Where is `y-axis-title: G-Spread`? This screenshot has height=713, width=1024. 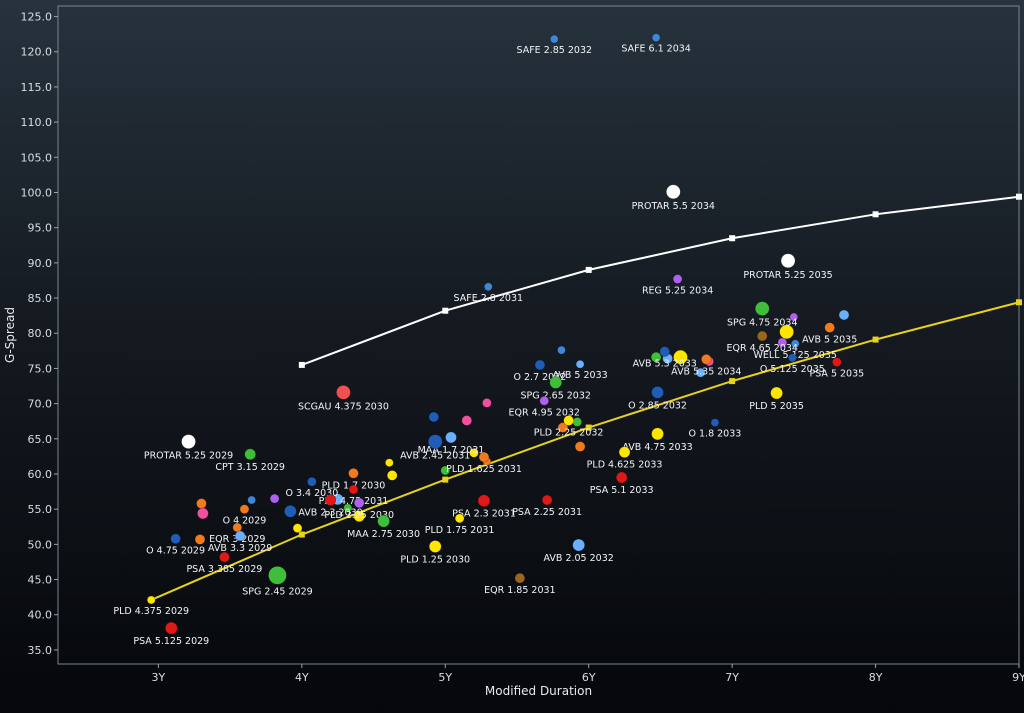
y-axis-title: G-Spread is located at coordinates (10, 335).